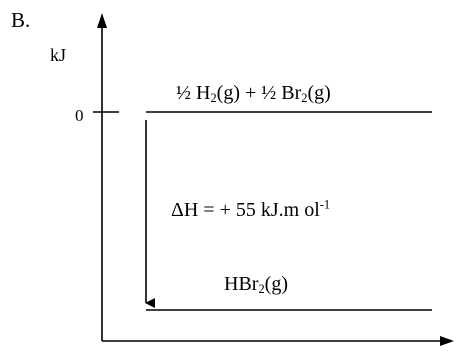  Describe the element at coordinates (183, 93) in the screenshot. I see `reactant-coefficient-1: ½` at that location.